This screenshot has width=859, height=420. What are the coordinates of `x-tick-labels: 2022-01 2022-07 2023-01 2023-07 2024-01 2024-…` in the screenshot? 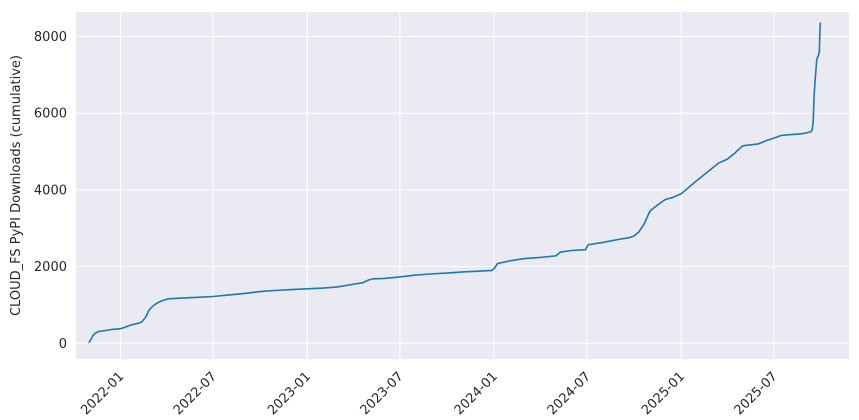 It's located at (429, 393).